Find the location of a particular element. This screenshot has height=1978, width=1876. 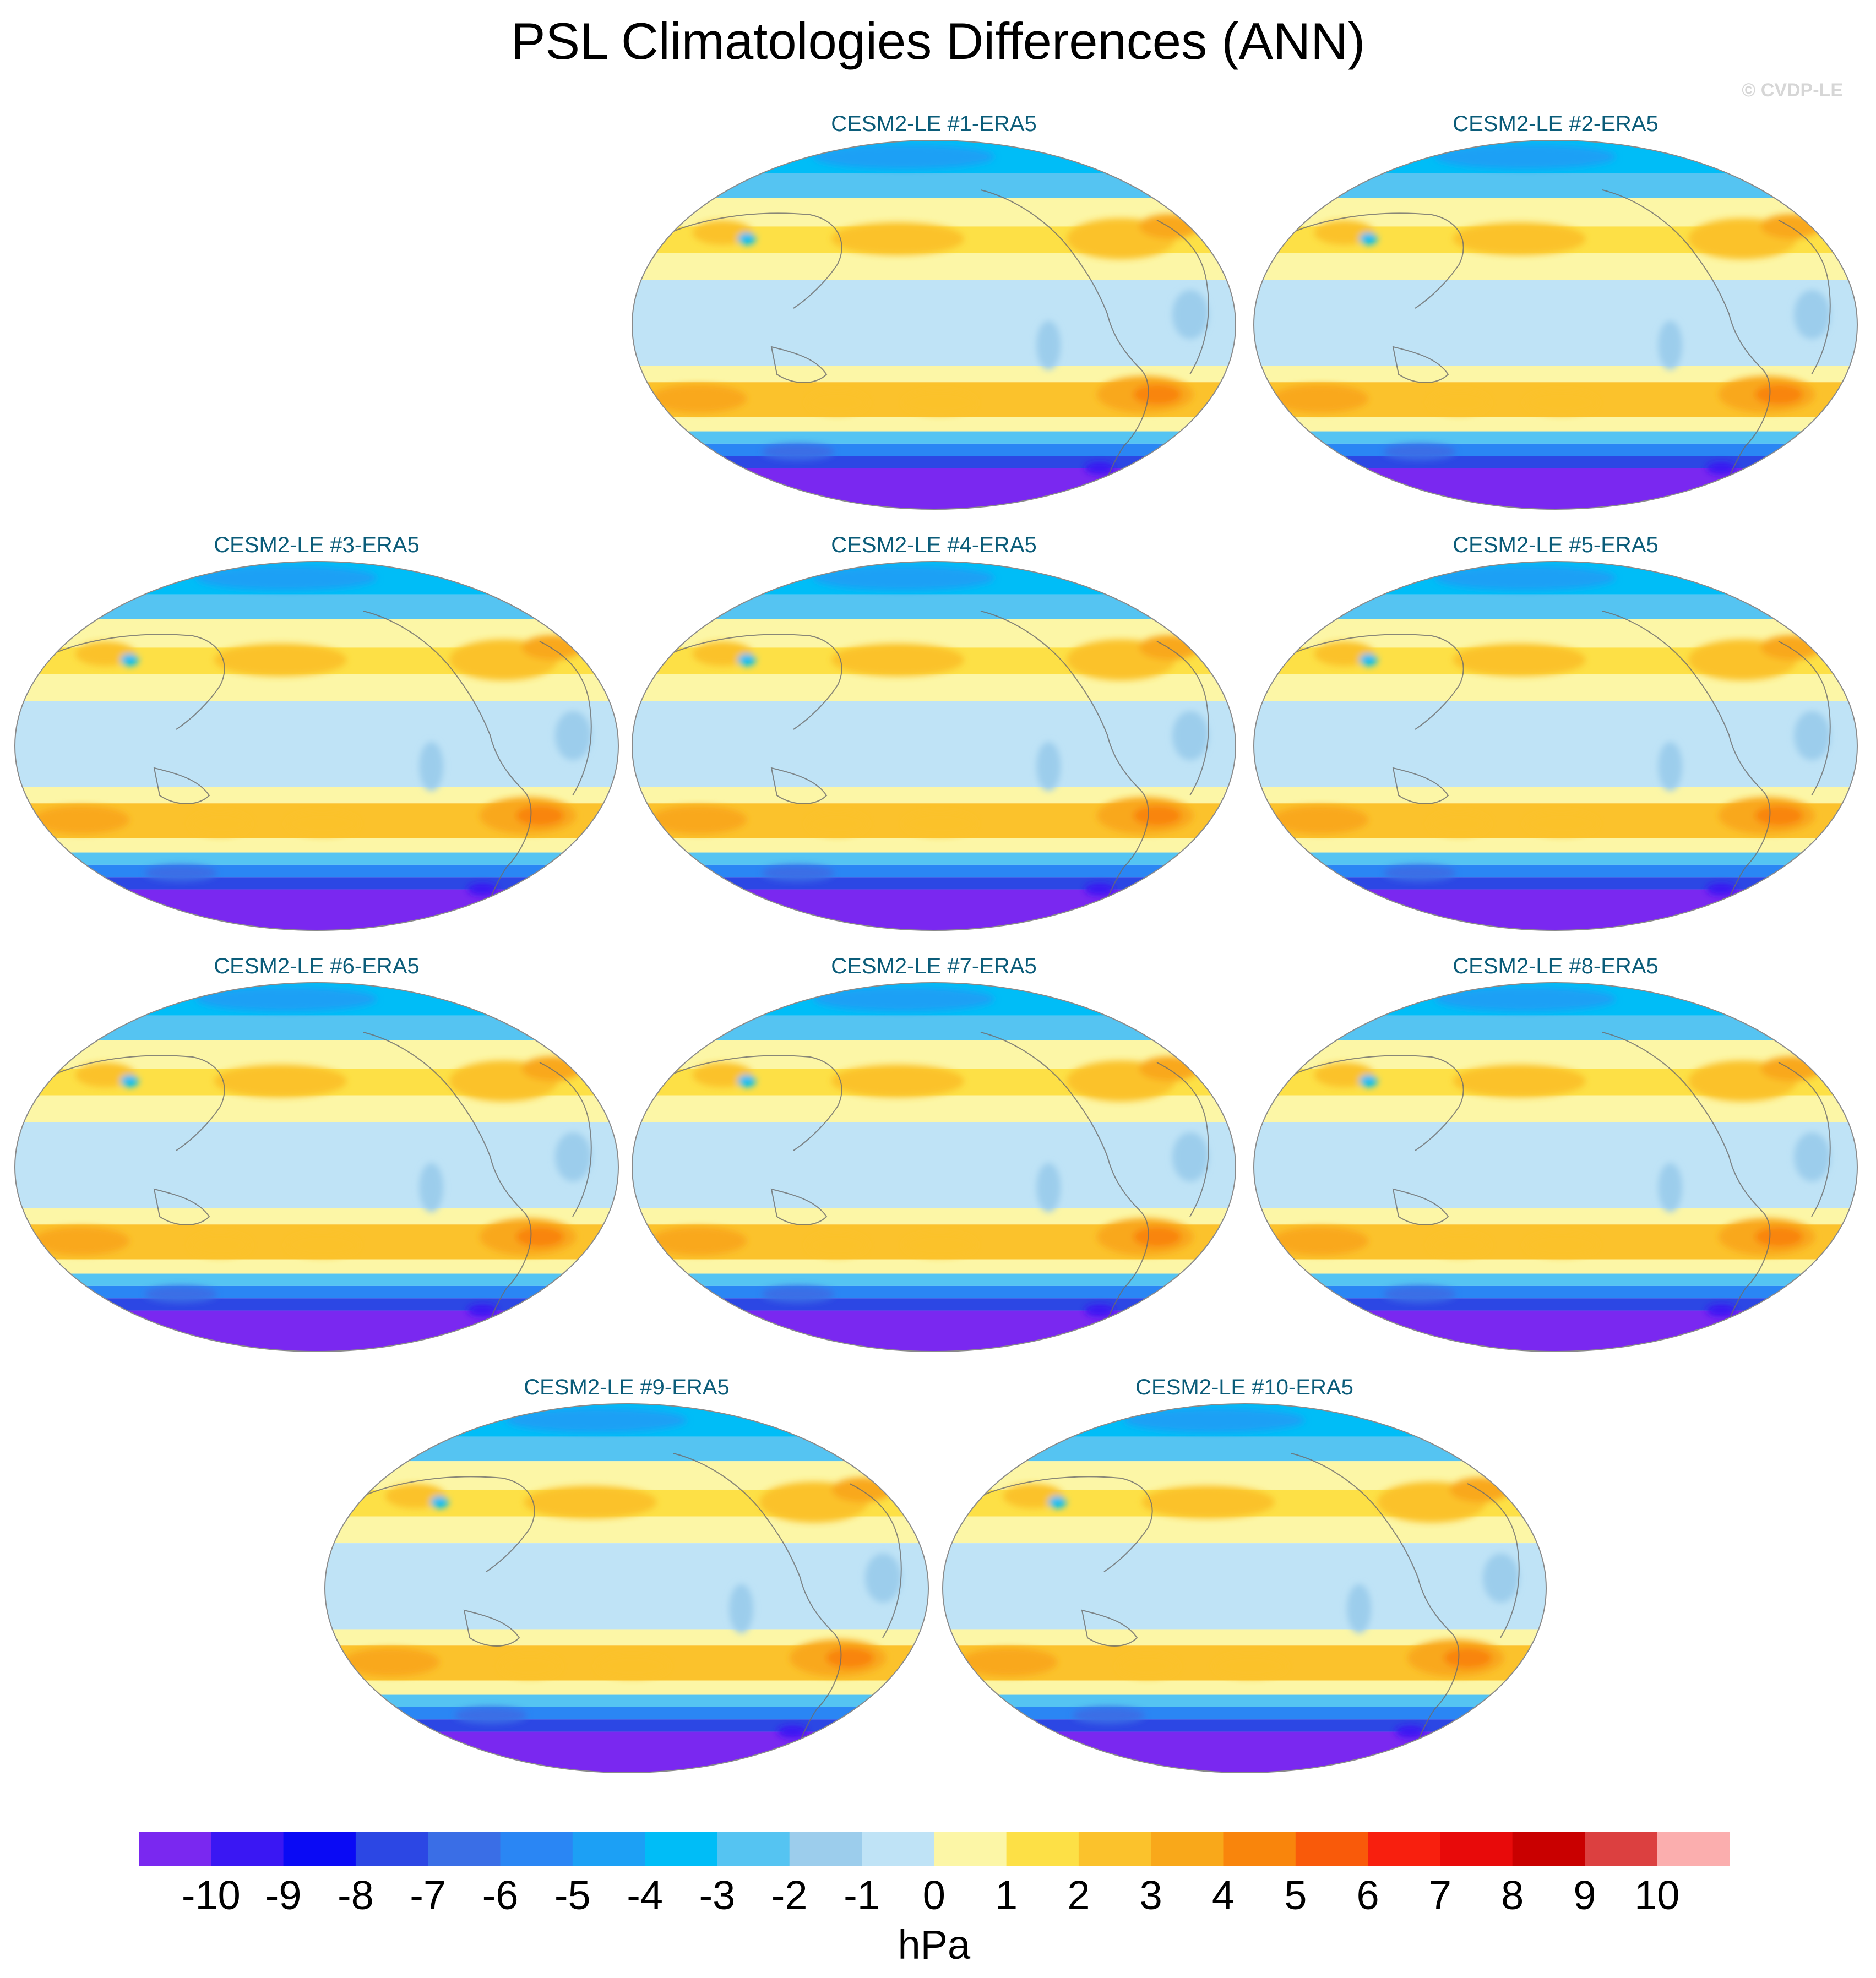

map-panel: CESM2-LE #9-ERA5 is located at coordinates (626, 1574).